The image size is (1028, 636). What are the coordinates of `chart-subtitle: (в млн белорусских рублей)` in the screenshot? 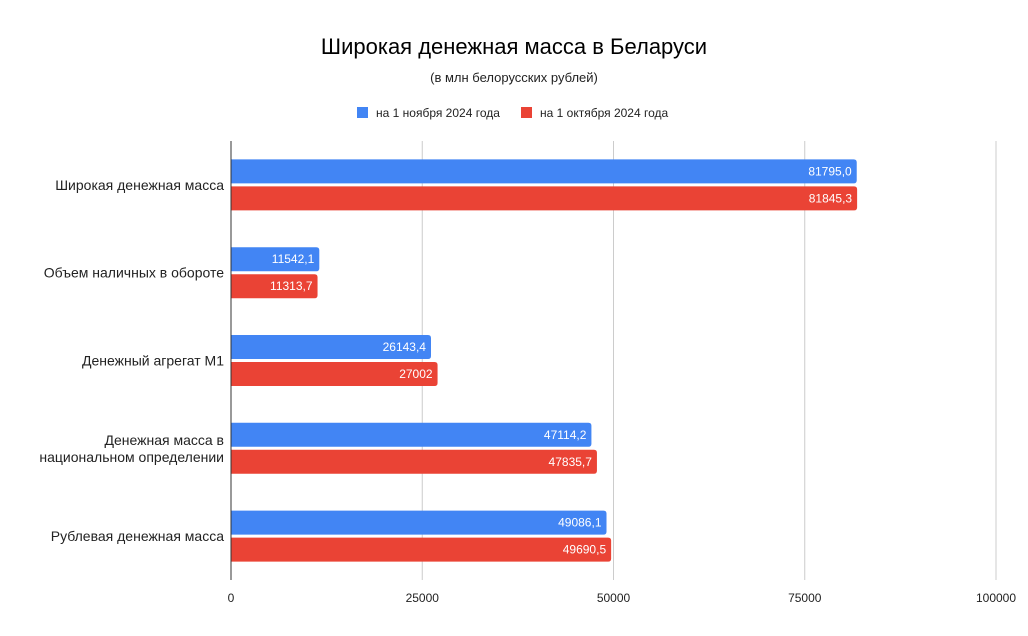 It's located at (514, 77).